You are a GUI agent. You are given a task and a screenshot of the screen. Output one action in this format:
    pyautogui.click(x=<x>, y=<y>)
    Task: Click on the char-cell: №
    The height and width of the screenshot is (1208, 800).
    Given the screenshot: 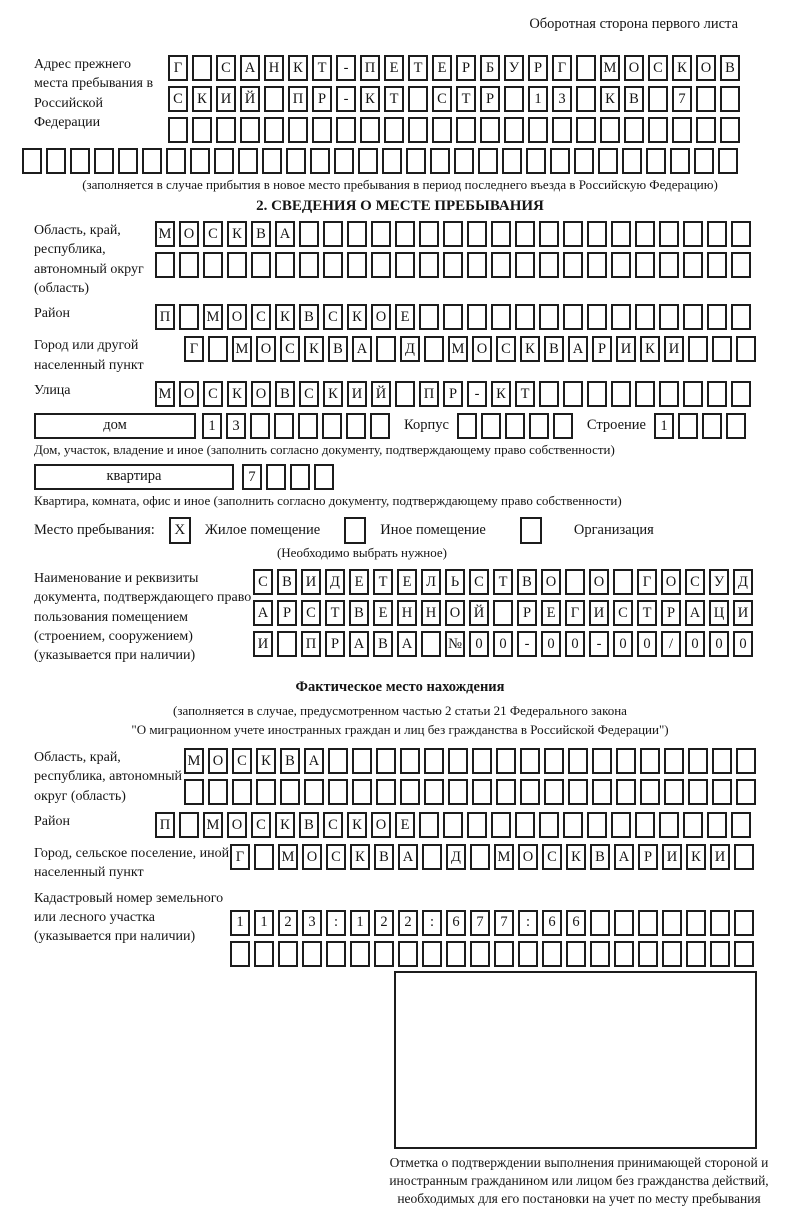 What is the action you would take?
    pyautogui.click(x=455, y=643)
    